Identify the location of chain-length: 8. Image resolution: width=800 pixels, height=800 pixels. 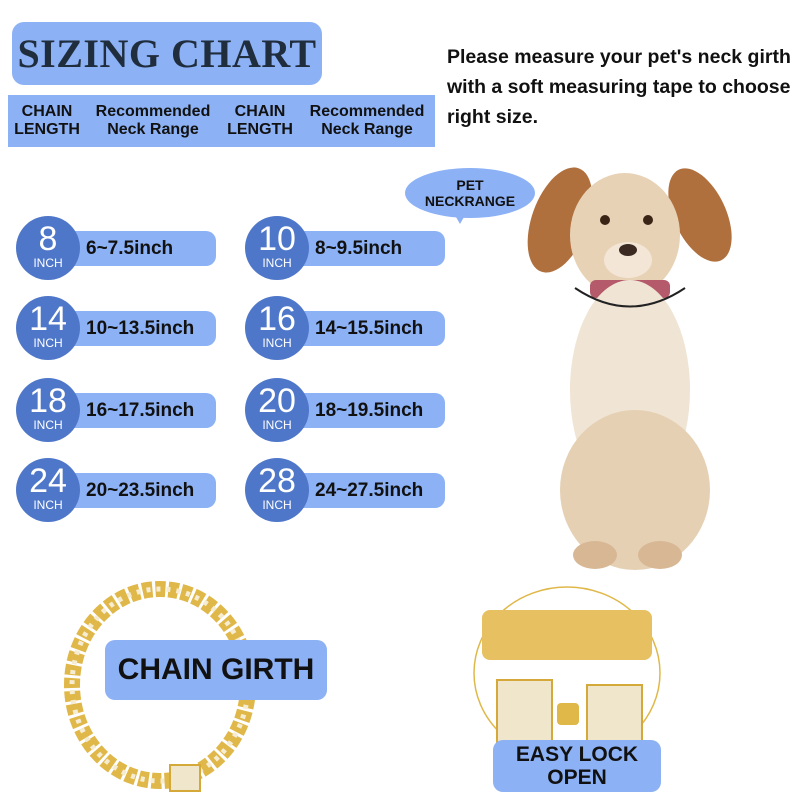
(48, 239).